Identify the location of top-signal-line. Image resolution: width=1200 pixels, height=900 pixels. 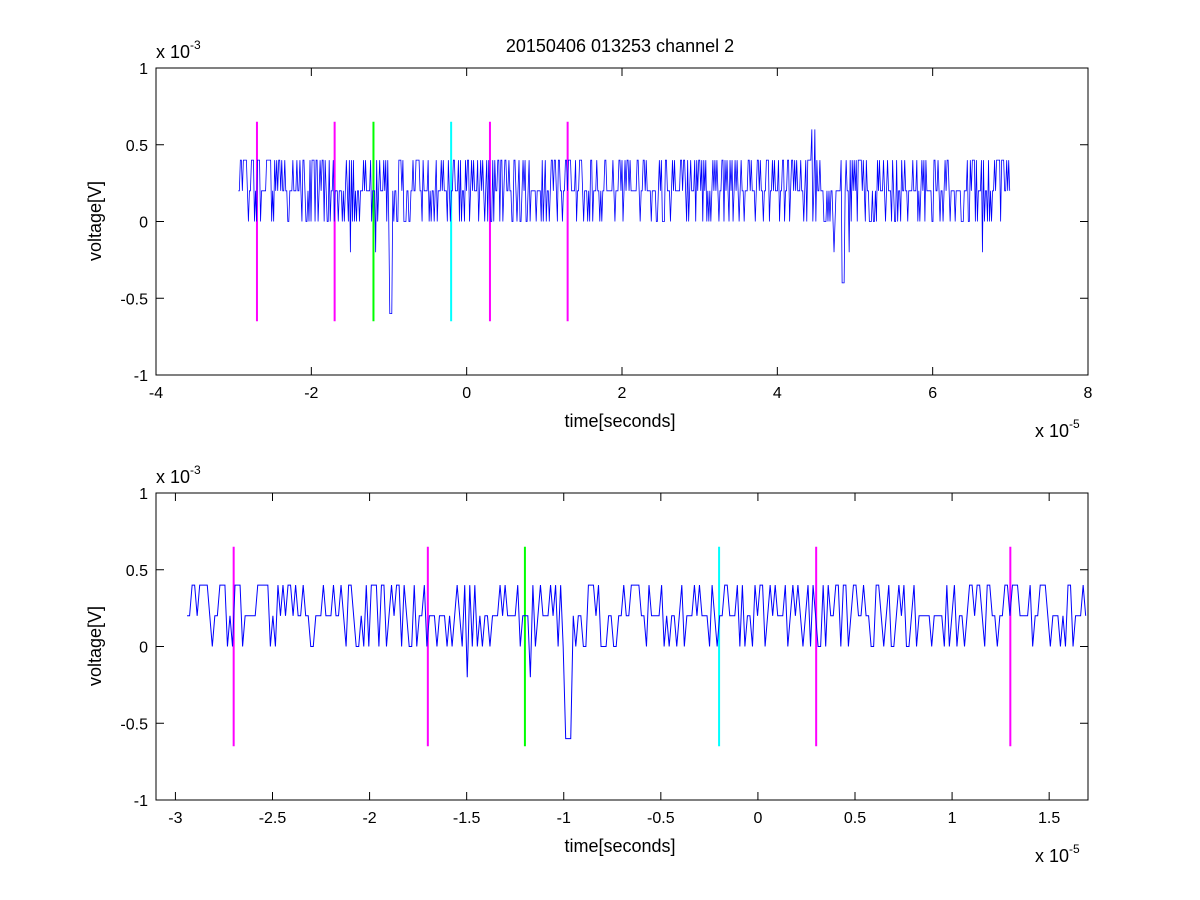
(624, 222).